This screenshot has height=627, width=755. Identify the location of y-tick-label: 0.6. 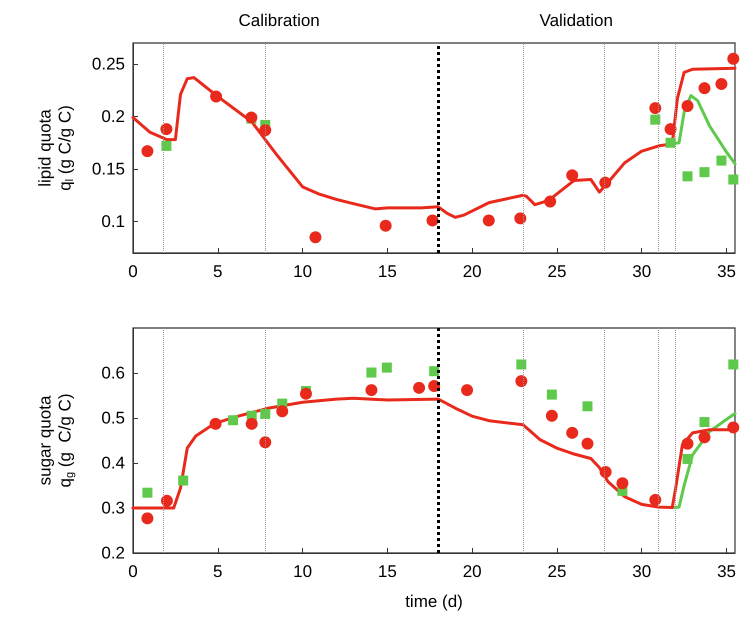
(113, 373).